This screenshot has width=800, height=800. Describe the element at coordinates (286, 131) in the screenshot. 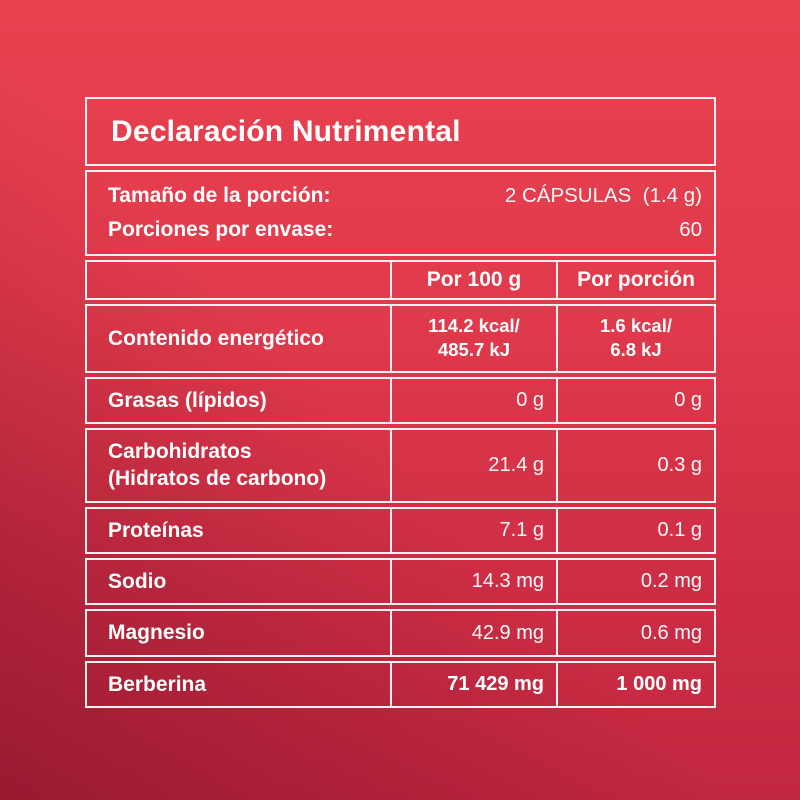

I see `table-title: Declaración Nutrimental` at that location.